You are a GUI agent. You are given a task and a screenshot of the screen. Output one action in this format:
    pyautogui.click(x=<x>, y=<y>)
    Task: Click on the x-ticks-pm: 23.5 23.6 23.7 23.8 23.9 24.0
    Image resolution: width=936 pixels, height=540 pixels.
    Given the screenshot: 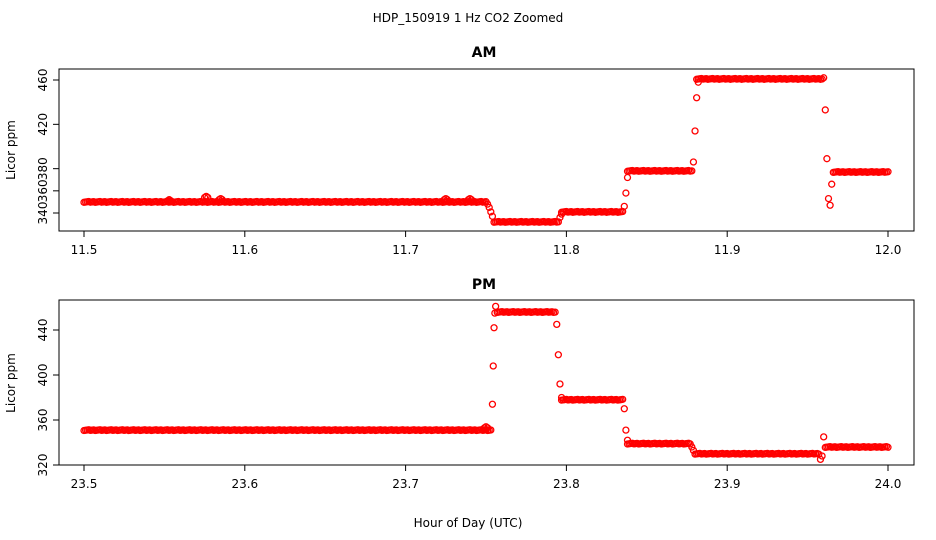 What is the action you would take?
    pyautogui.click(x=486, y=478)
    